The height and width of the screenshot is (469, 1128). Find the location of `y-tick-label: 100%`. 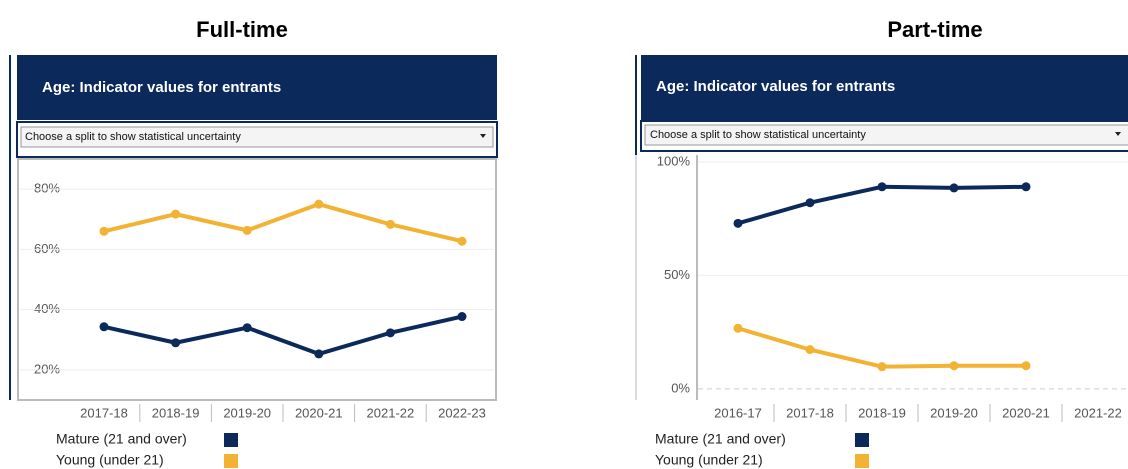

y-tick-label: 100% is located at coordinates (674, 160).